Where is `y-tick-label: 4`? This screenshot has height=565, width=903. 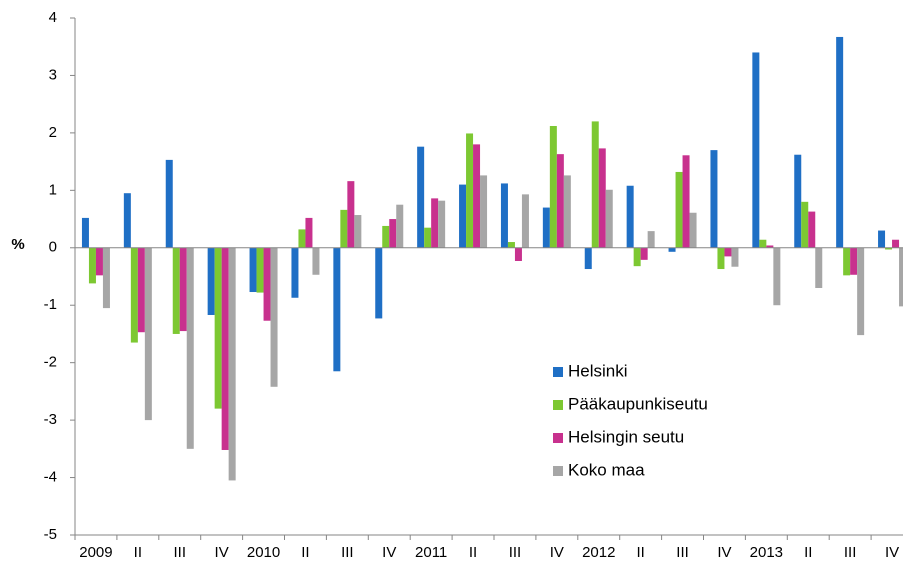 y-tick-label: 4 is located at coordinates (53, 17).